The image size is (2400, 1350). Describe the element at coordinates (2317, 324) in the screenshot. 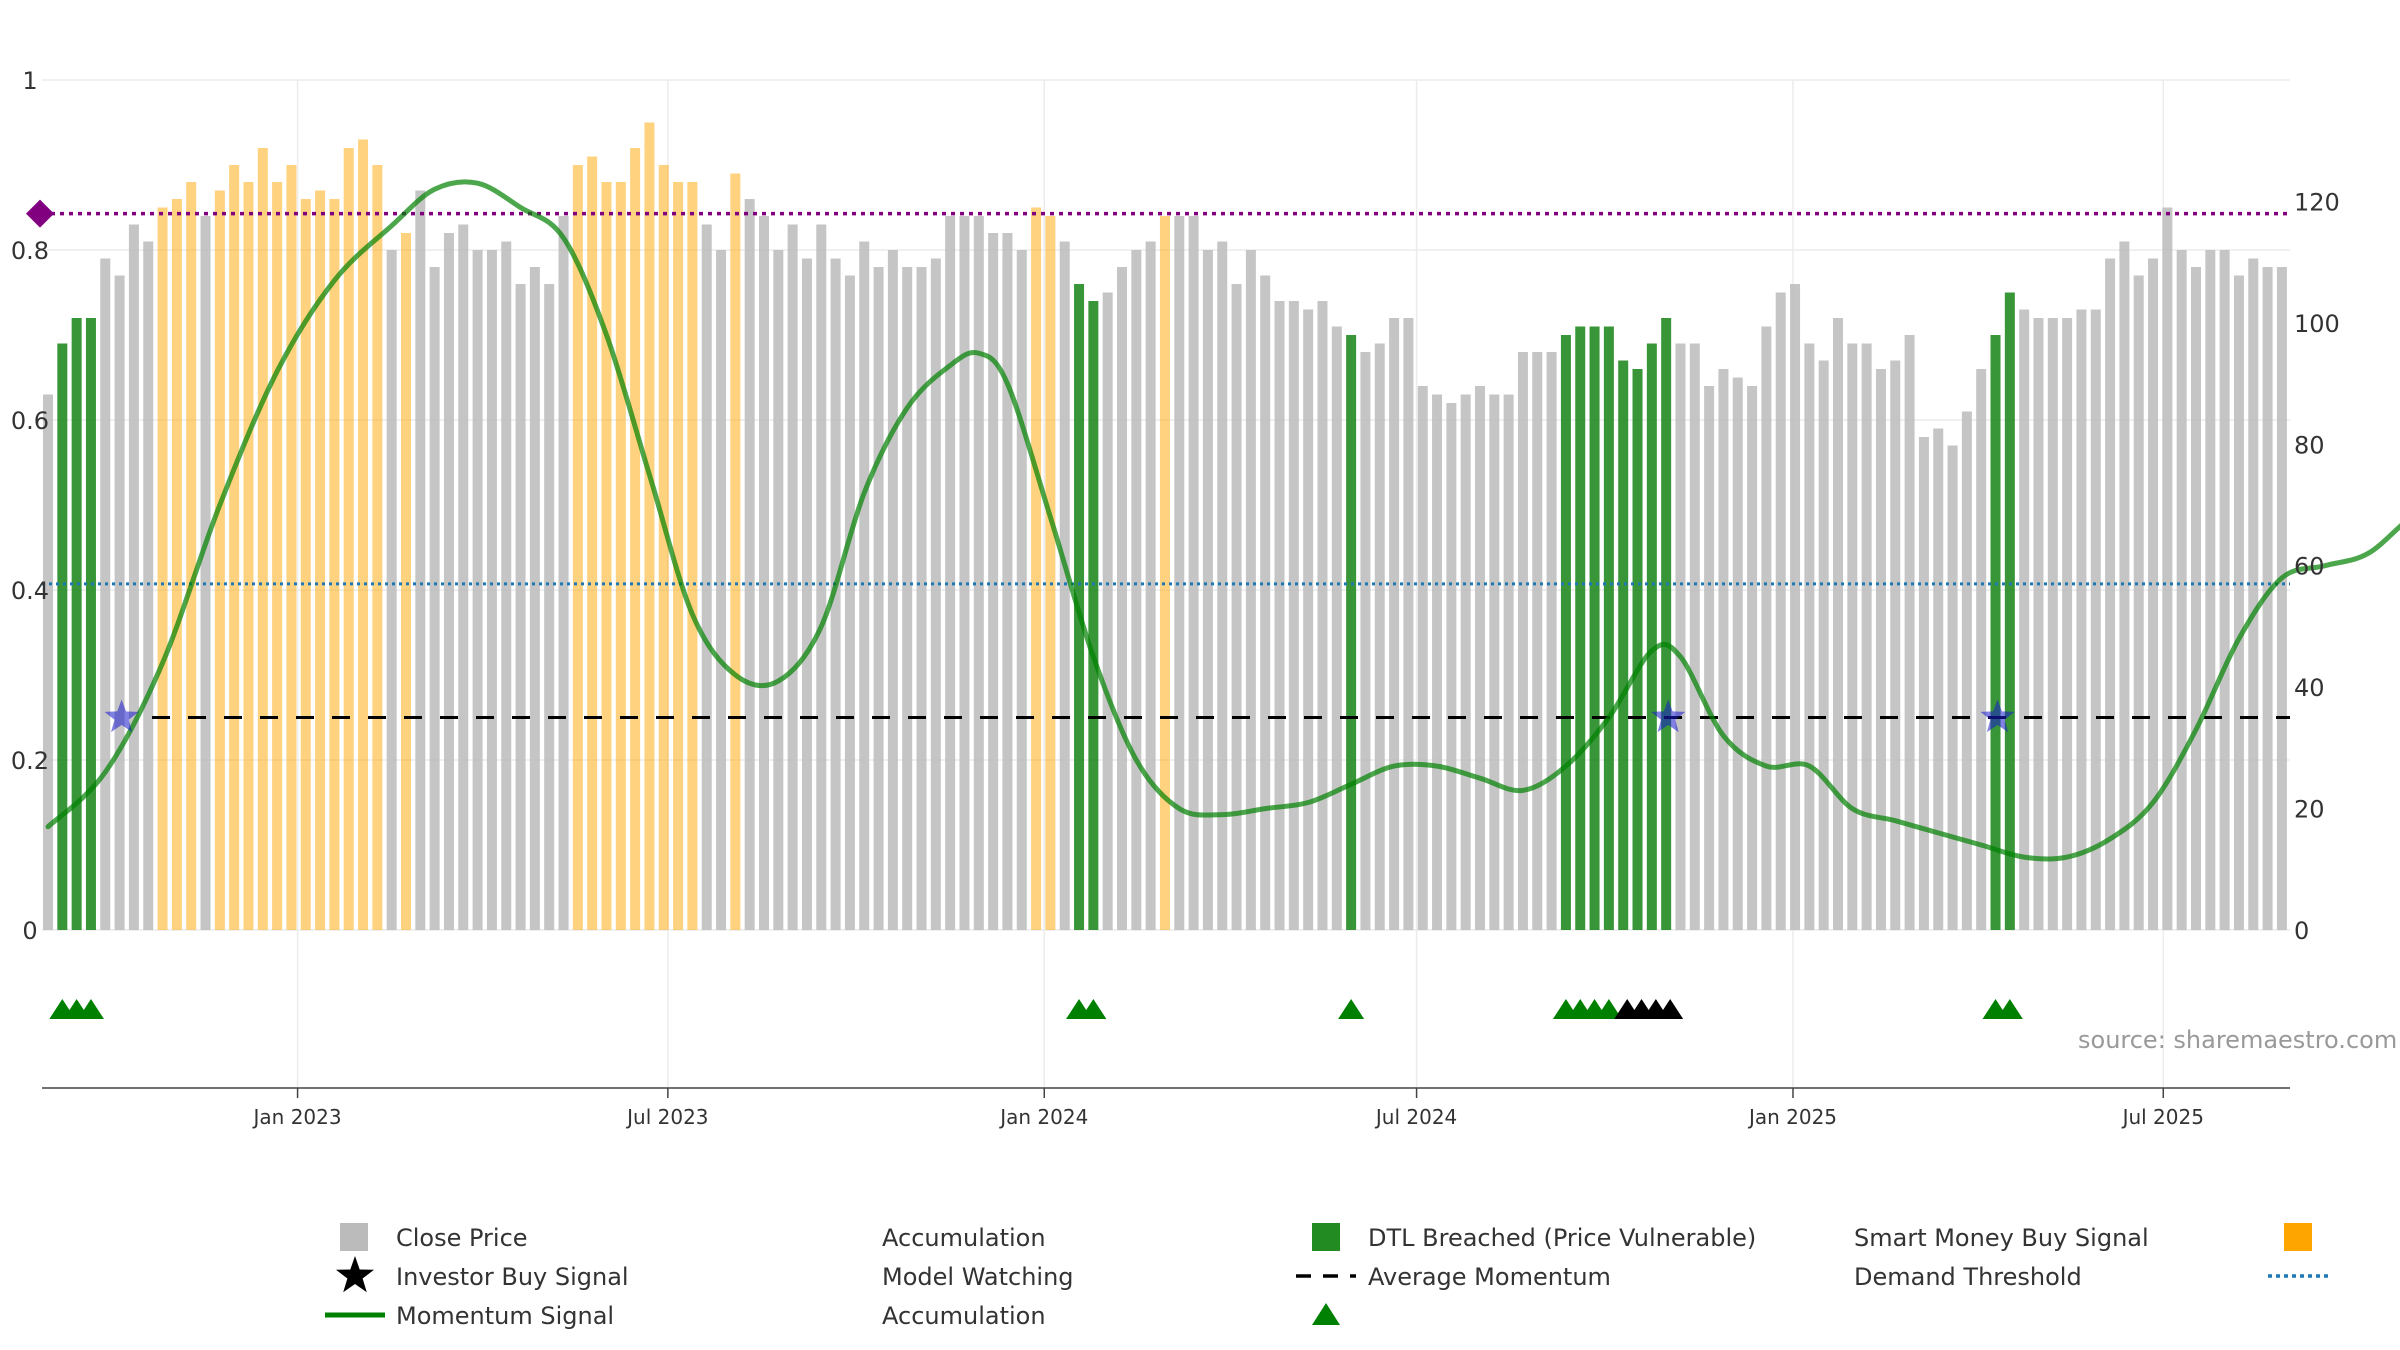

I see `y-right-tick-label: 100` at that location.